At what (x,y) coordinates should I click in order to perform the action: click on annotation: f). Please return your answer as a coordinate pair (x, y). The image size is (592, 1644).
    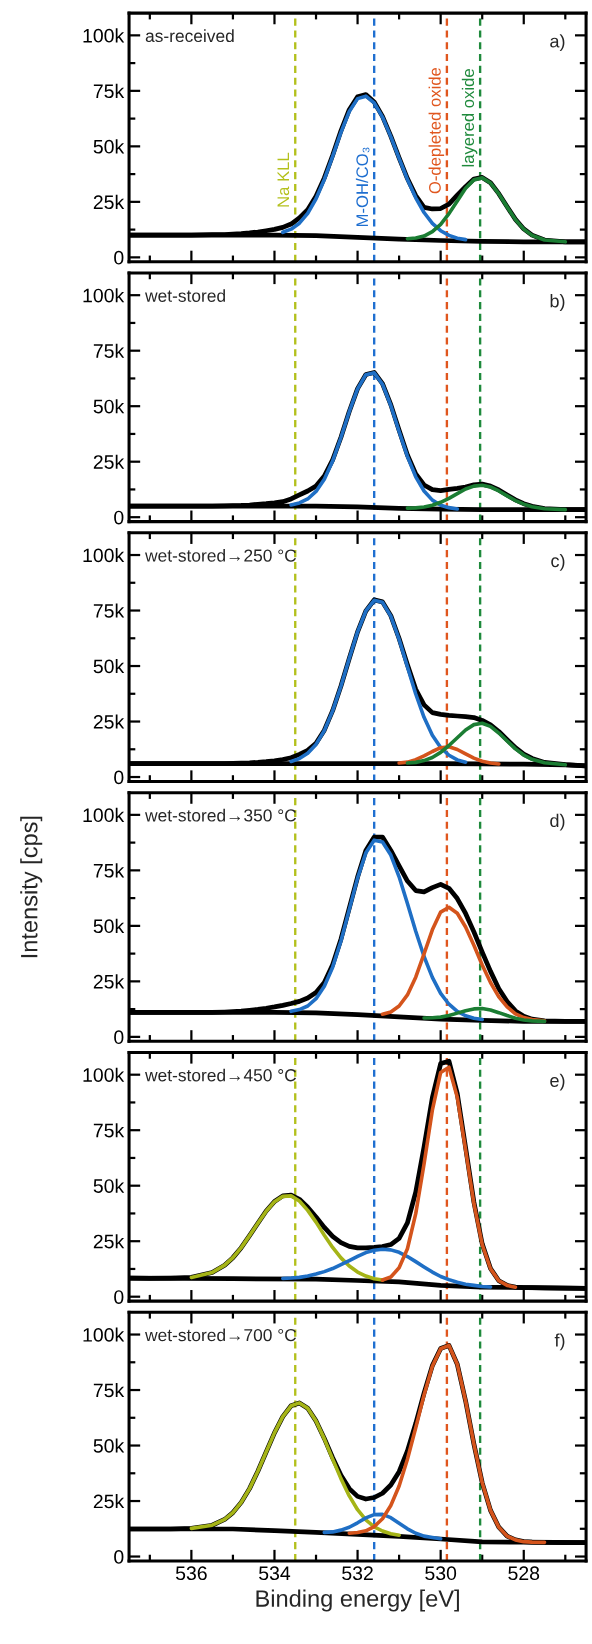
    Looking at the image, I should click on (559, 1342).